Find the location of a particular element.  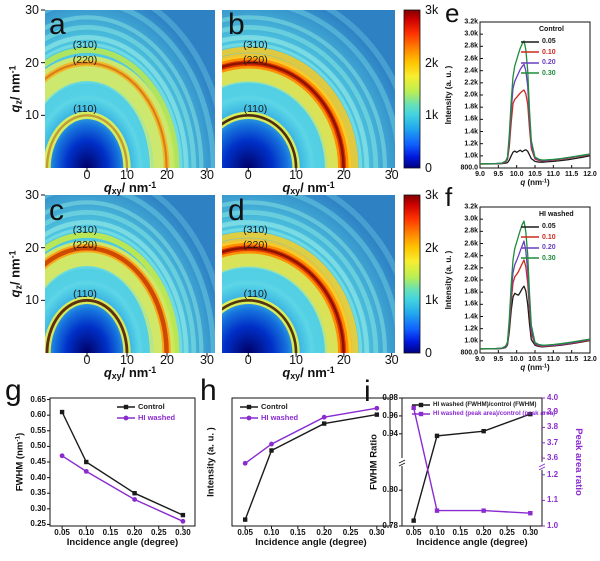

ring-label-d-(310): (310) is located at coordinates (255, 230).